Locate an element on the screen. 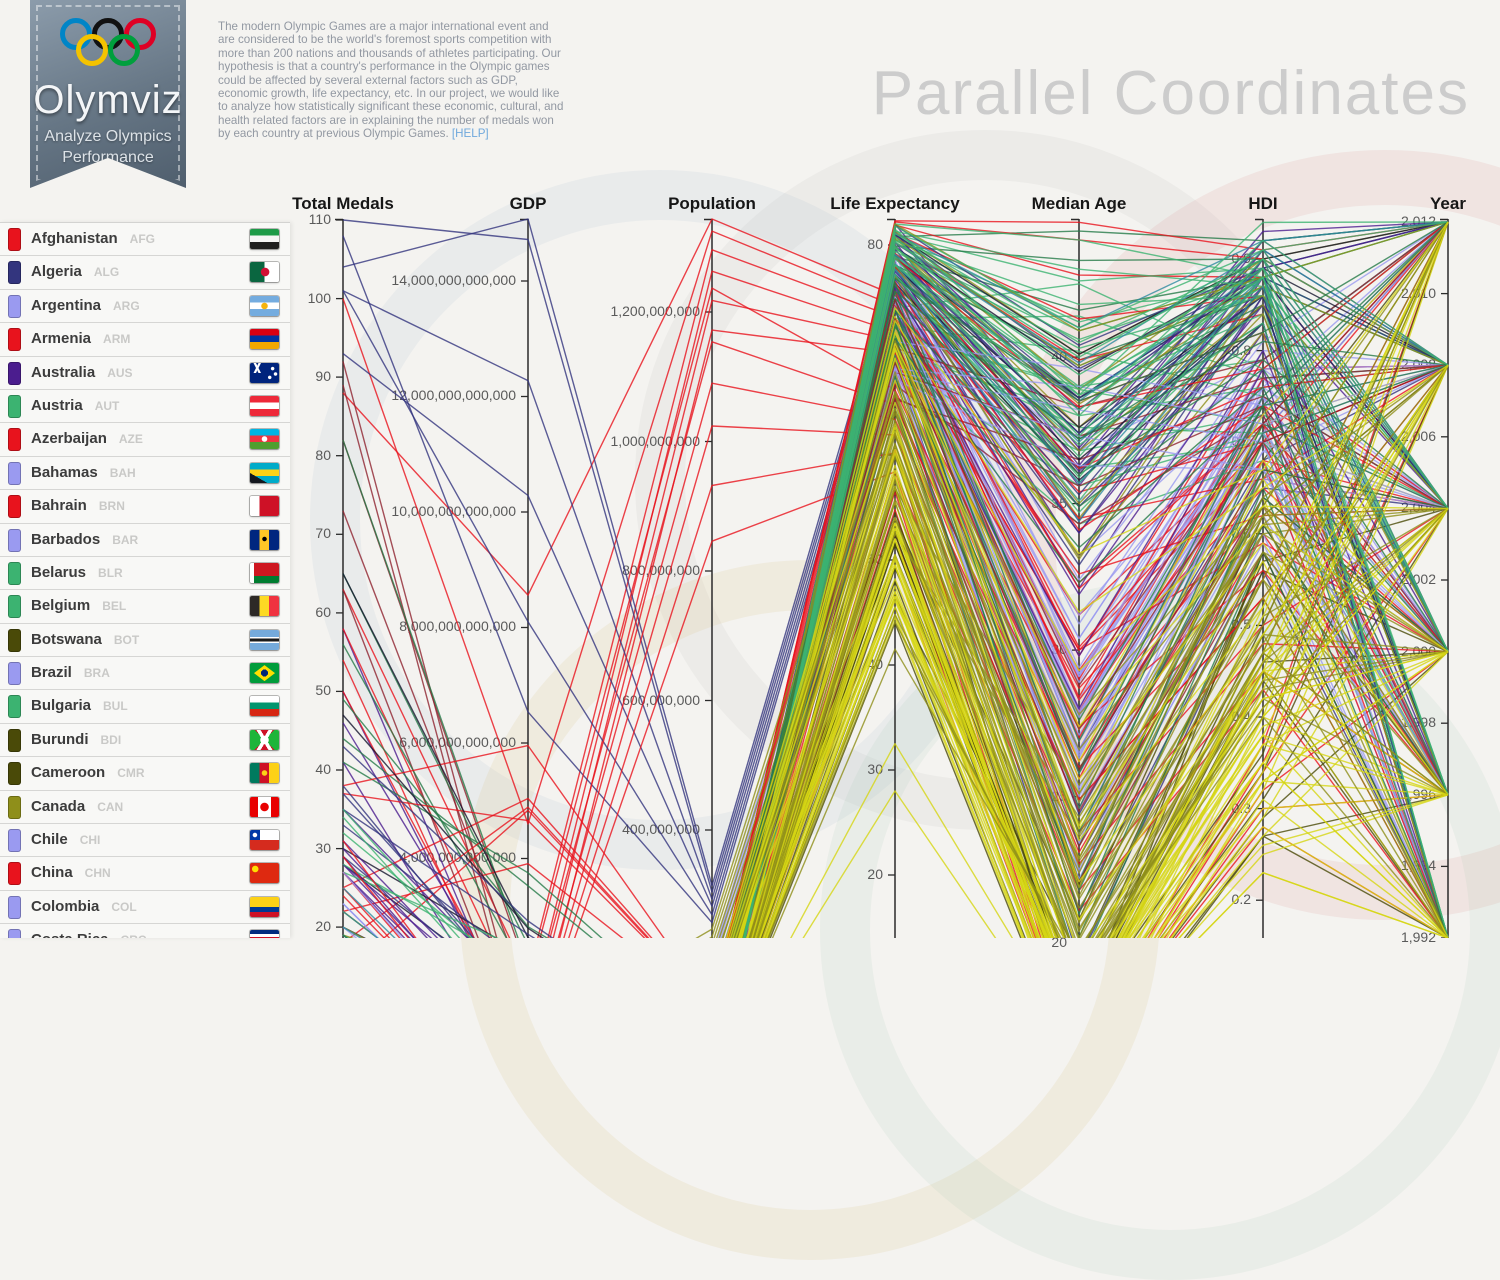 The width and height of the screenshot is (1500, 1280). country-row-BRA: Brazil BRA is located at coordinates (145, 674).